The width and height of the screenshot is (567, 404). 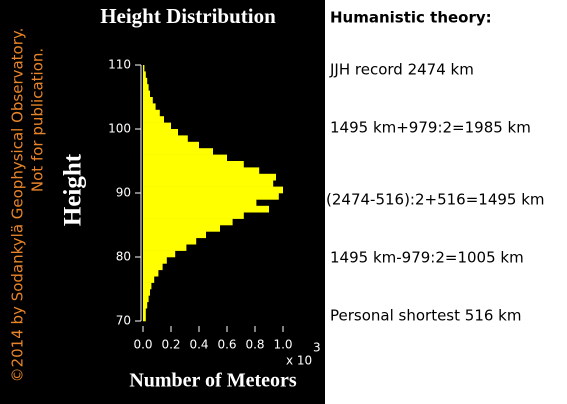 I want to click on side-line: JJH record 2474 km, so click(x=401, y=70).